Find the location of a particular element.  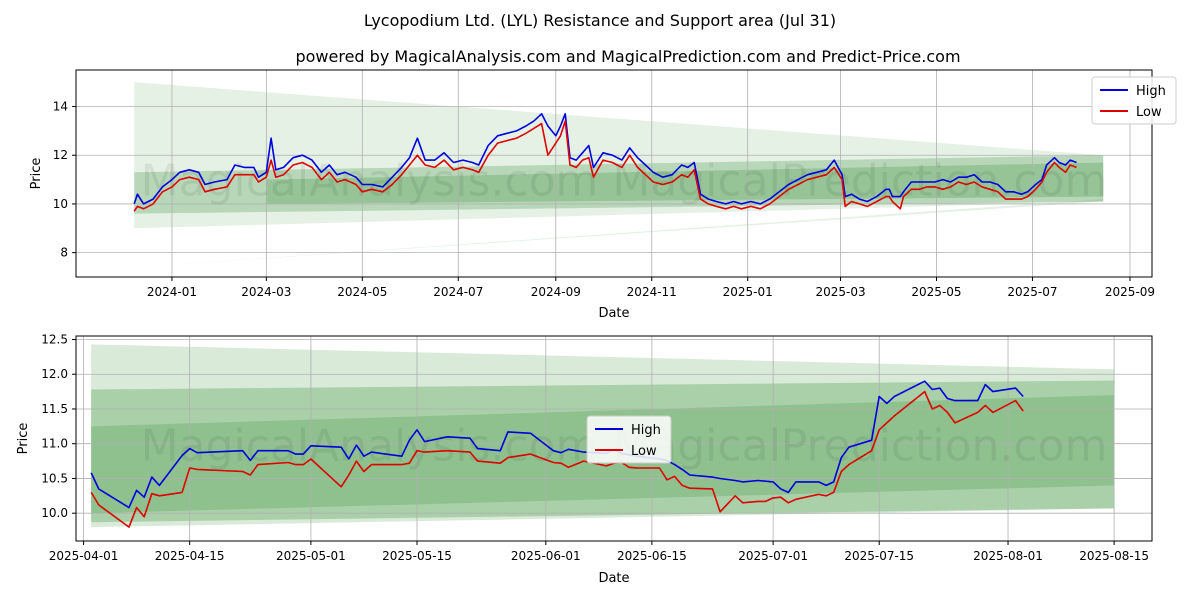

y-tick-label: 10.0 is located at coordinates (54, 513).